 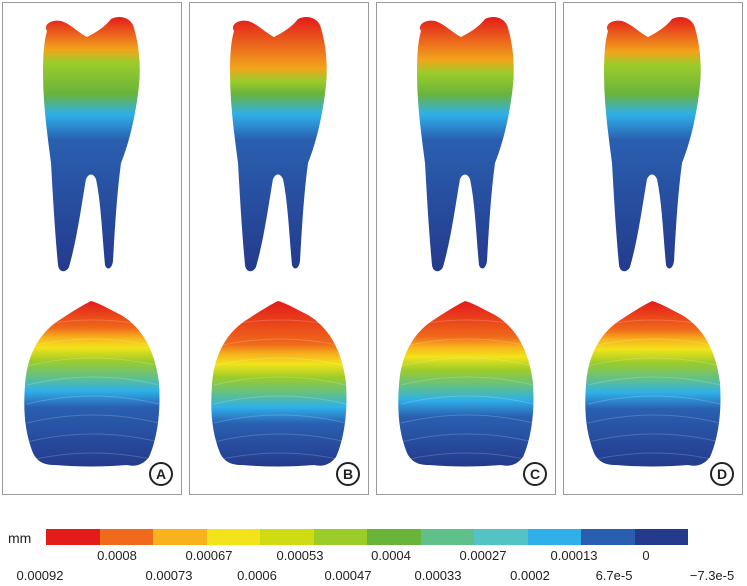 What do you see at coordinates (209, 555) in the screenshot?
I see `colorbar-tick: 0.00067` at bounding box center [209, 555].